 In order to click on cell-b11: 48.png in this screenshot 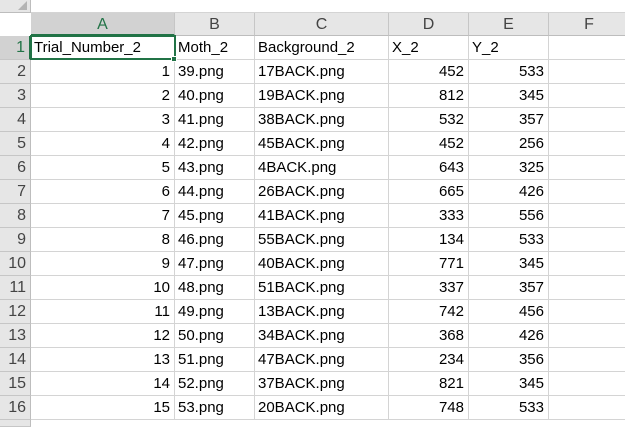, I will do `click(215, 288)`.